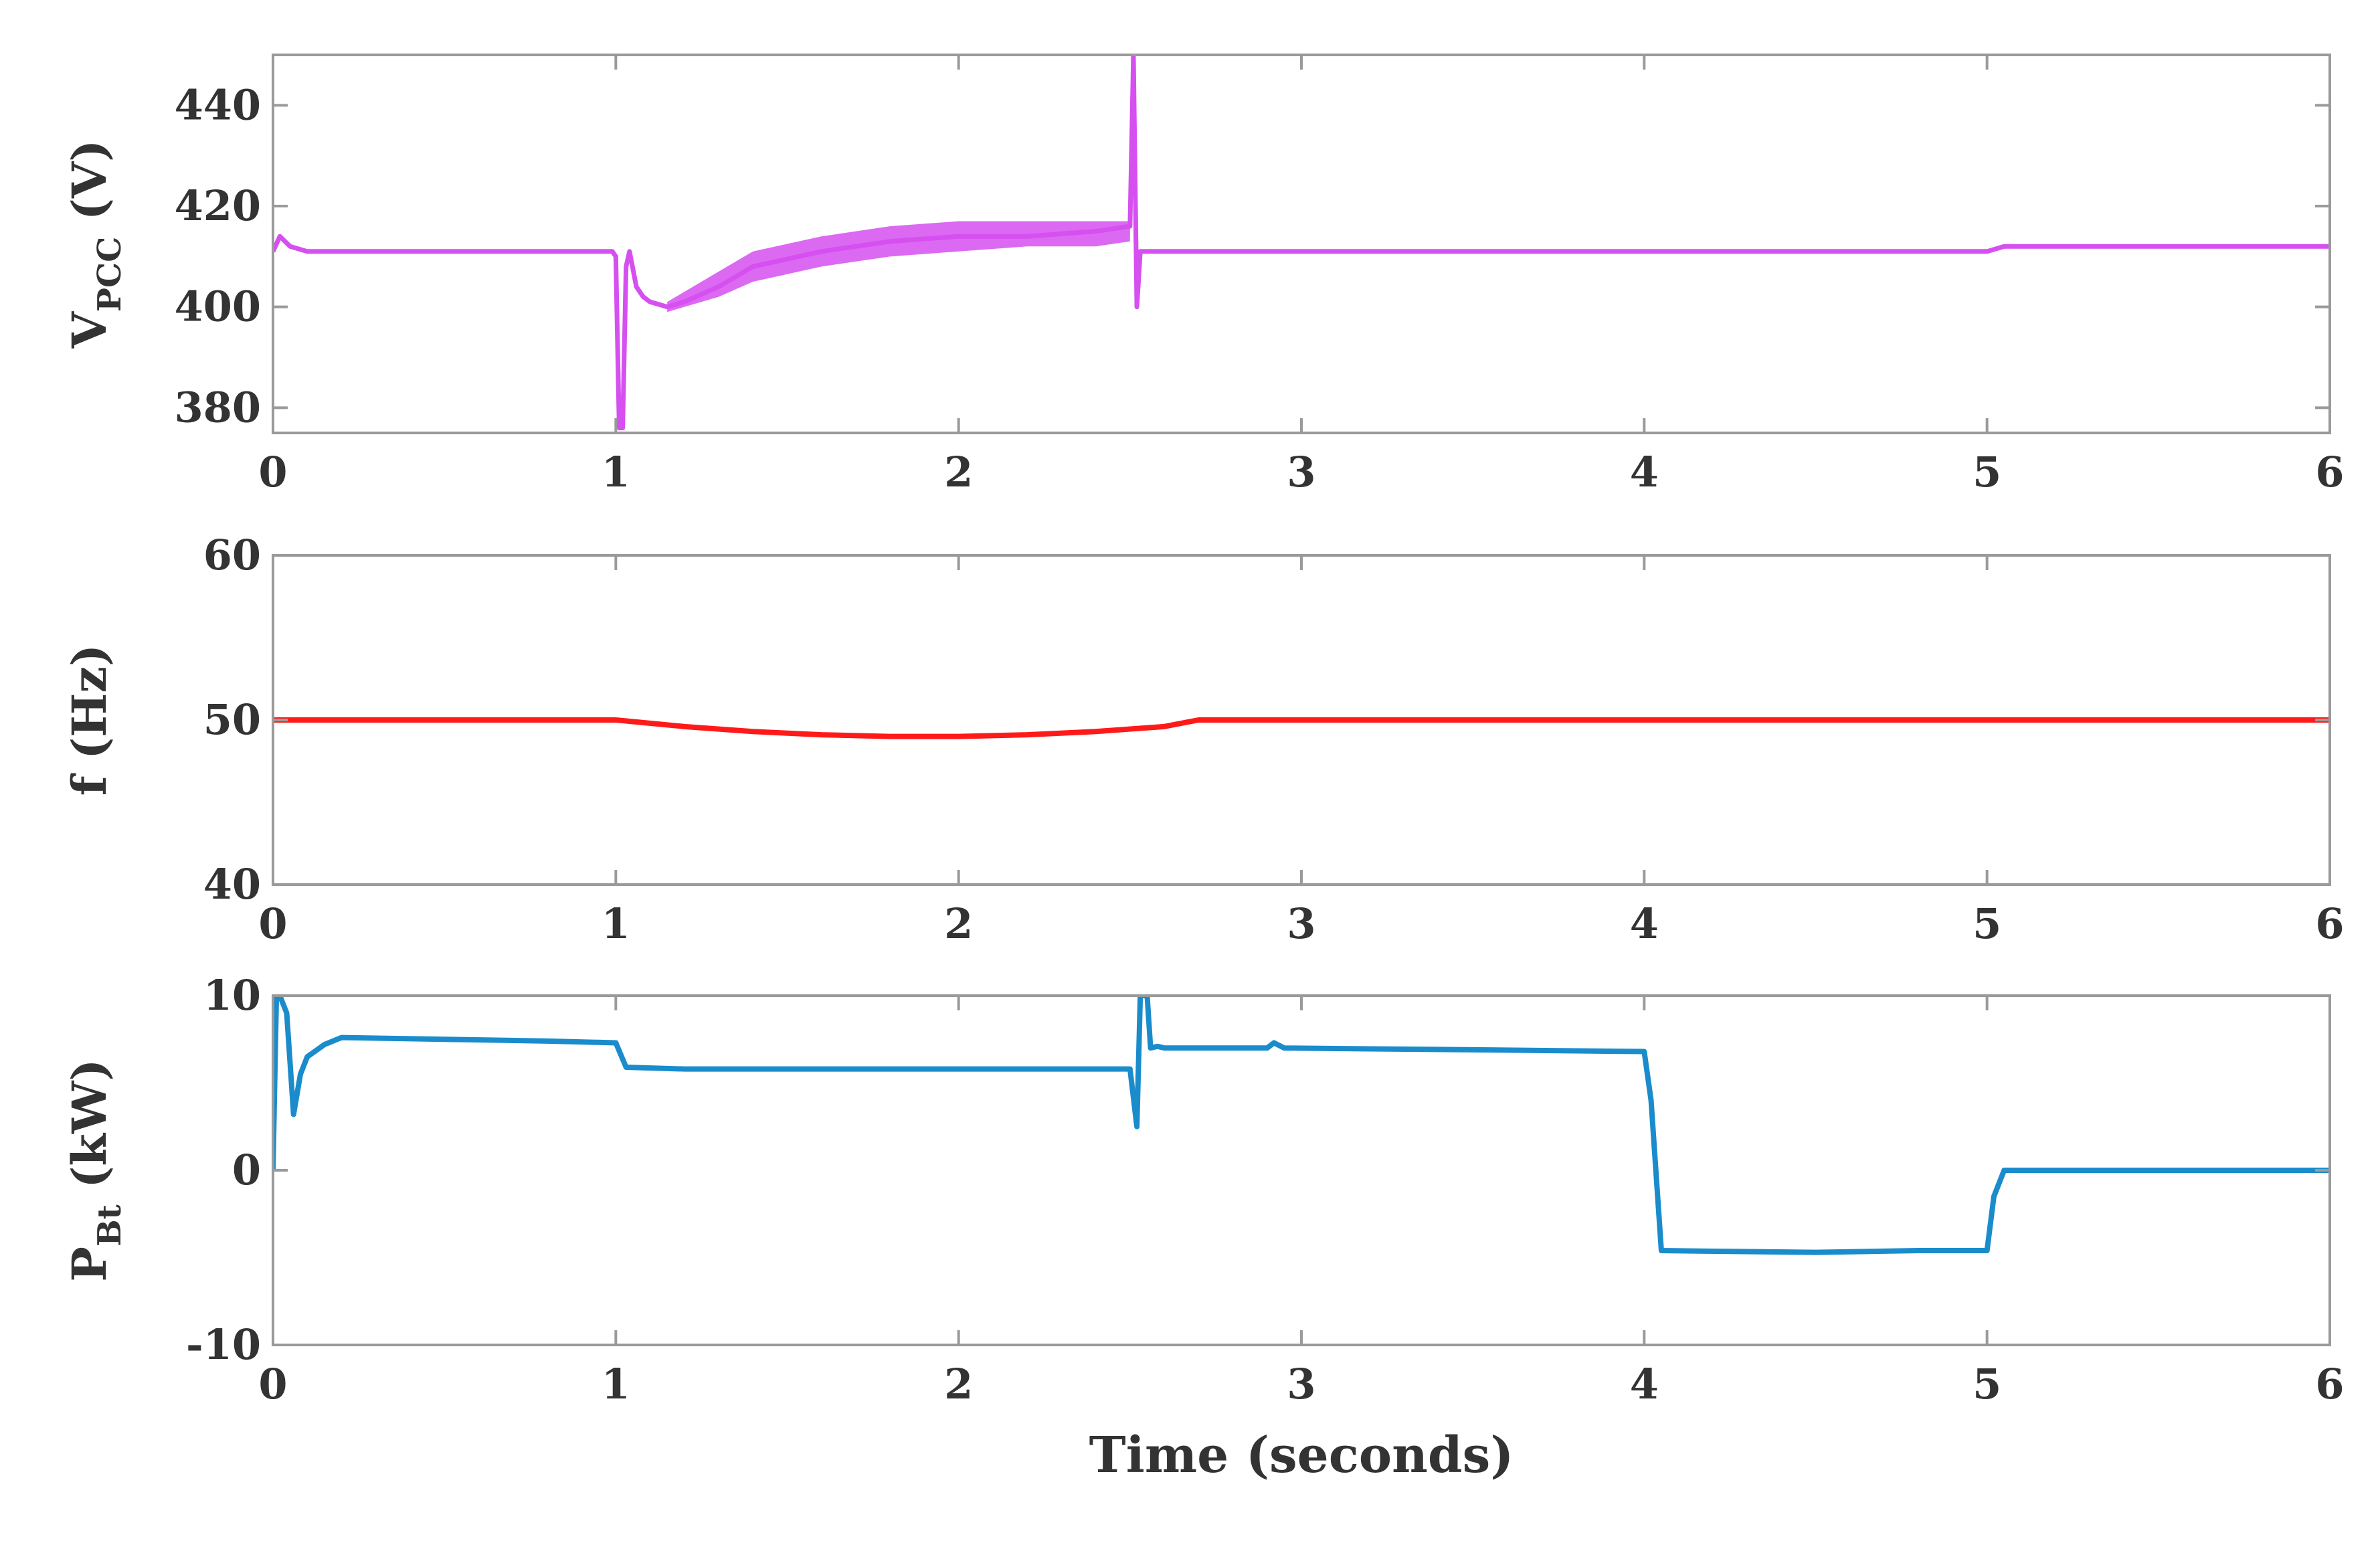 The height and width of the screenshot is (1545, 2380). What do you see at coordinates (1645, 923) in the screenshot?
I see `frequency-x-tick-label: 4` at bounding box center [1645, 923].